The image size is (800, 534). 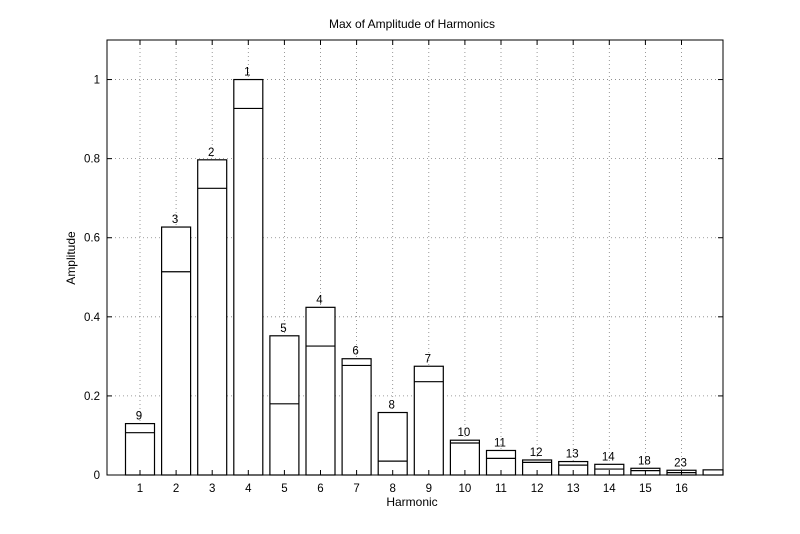 I want to click on bar-label: 2, so click(x=211, y=153).